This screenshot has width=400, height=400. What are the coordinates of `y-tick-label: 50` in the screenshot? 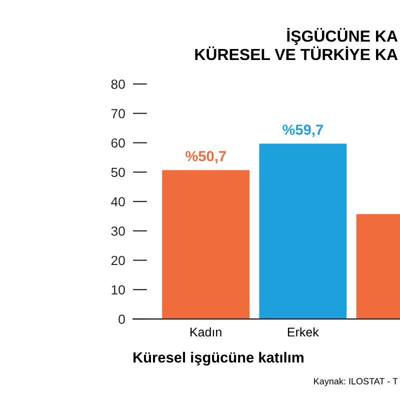 It's located at (118, 173).